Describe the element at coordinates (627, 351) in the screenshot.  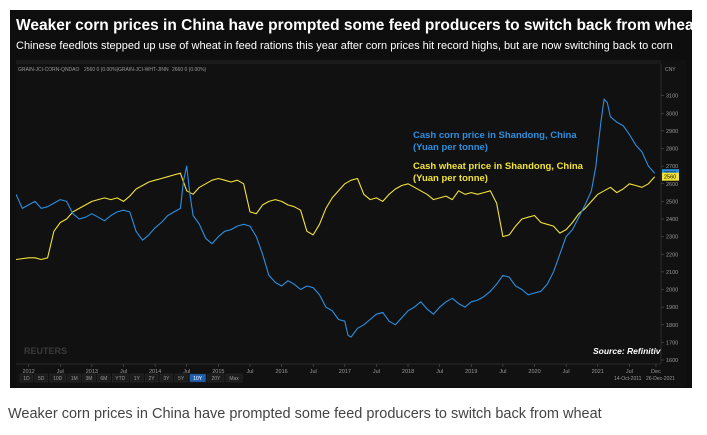
I see `source-note: Source: Refinitiv` at that location.